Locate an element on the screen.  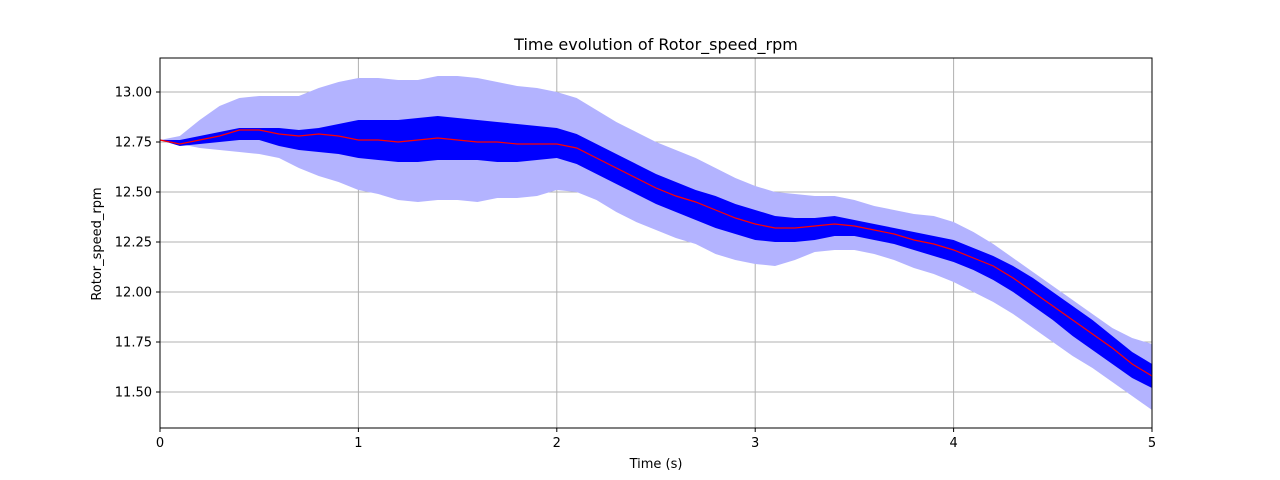
x-tick-label-4: 4 is located at coordinates (953, 443).